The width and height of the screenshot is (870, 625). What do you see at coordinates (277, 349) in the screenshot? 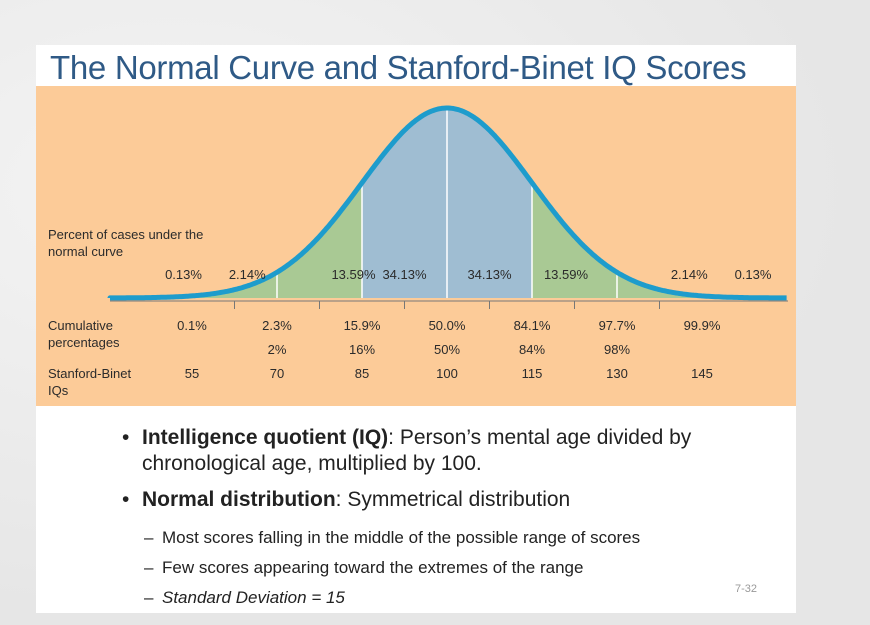
I see `cumulative-rounded-value: 2%` at bounding box center [277, 349].